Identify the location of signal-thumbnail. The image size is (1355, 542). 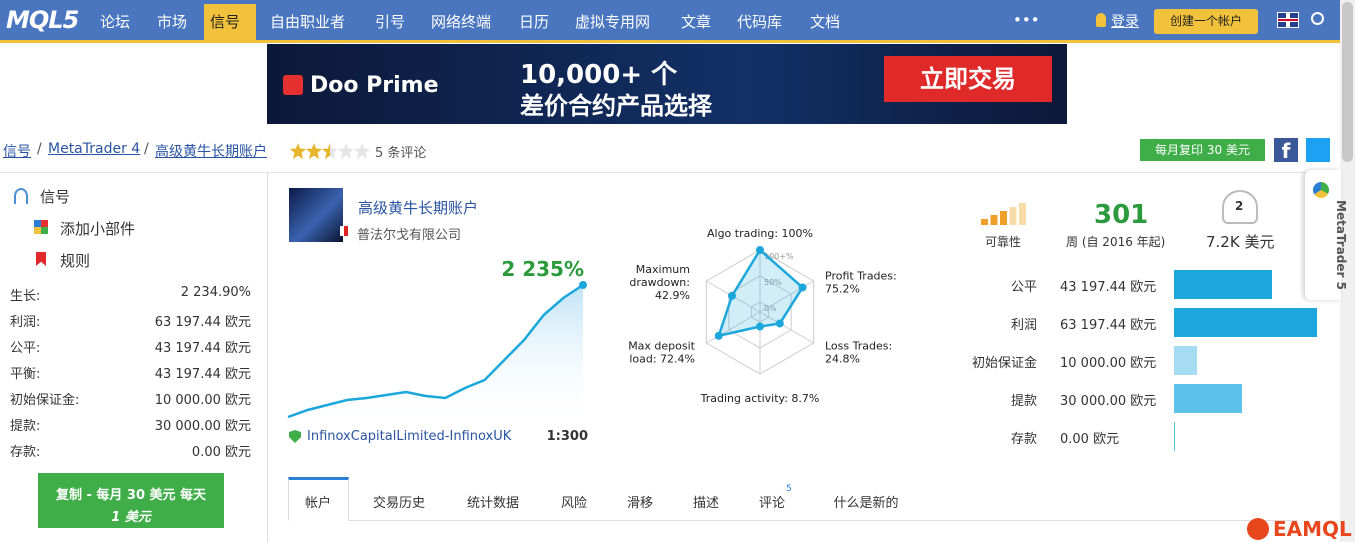
(316, 215).